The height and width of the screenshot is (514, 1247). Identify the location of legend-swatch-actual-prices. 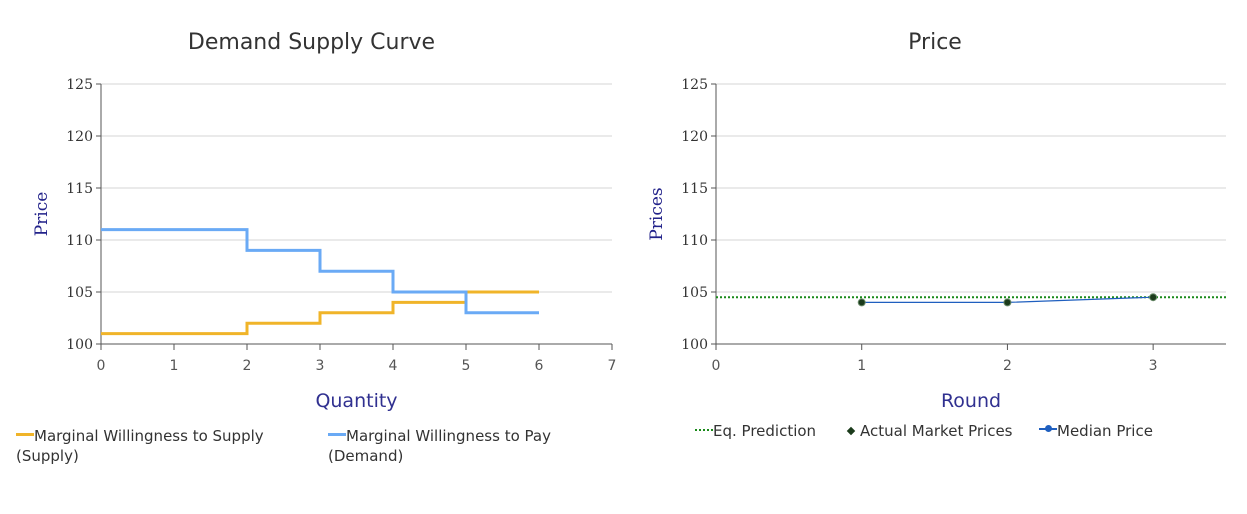
(851, 431).